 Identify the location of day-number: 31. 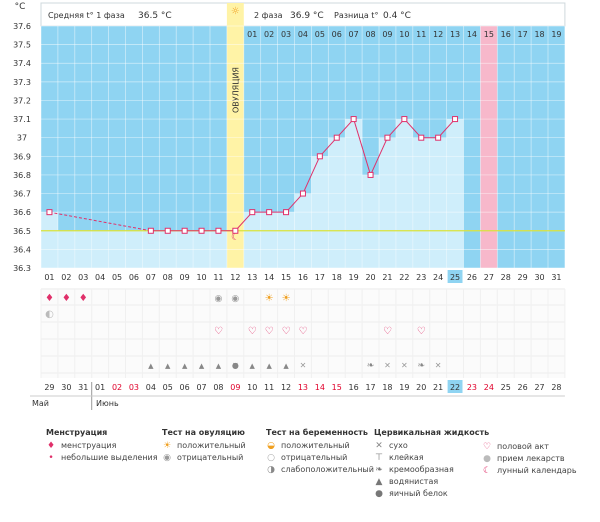
(556, 277).